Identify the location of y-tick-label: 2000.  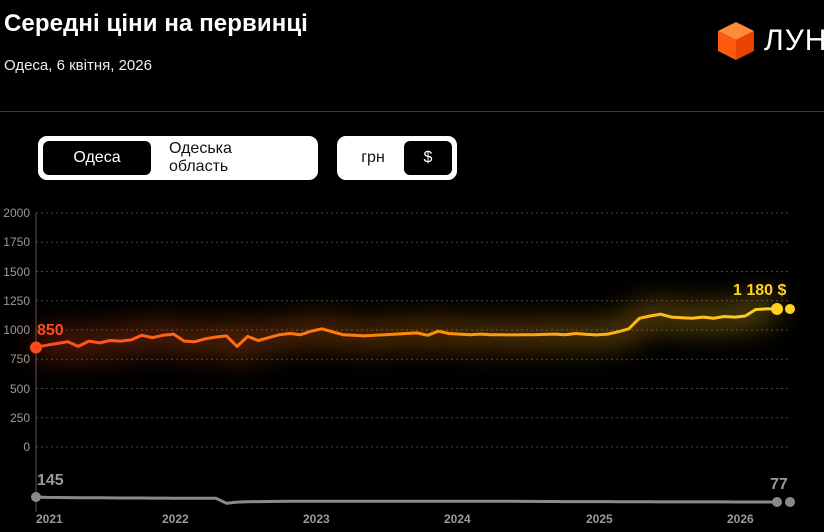
(16, 213).